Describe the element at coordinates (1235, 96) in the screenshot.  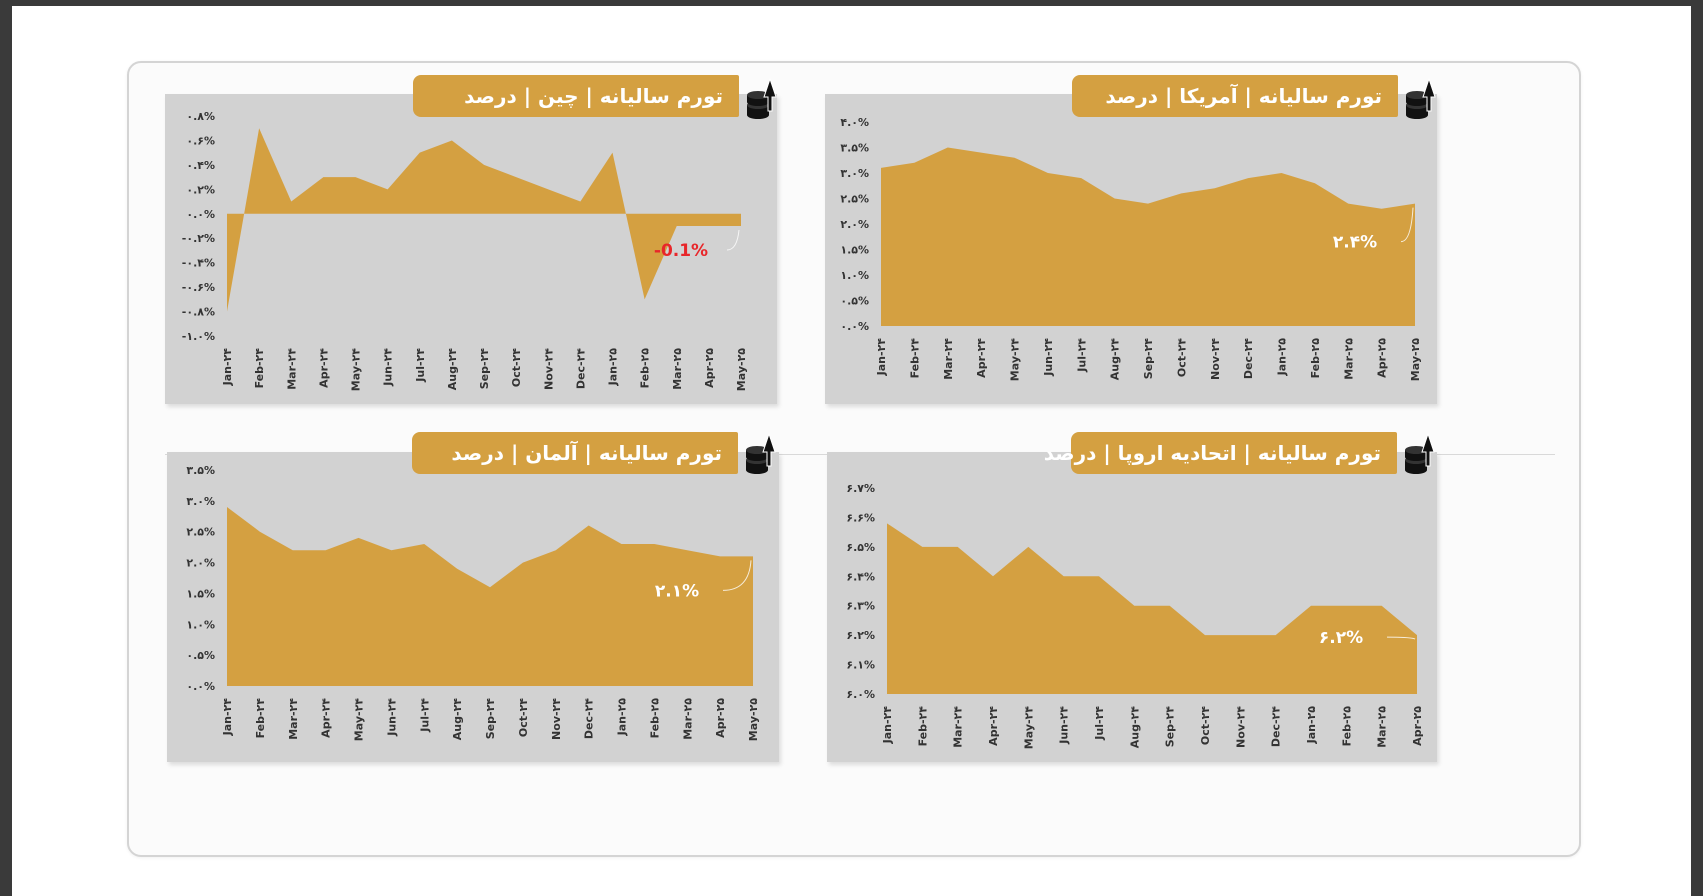
I see `chart-title: تورم سالیانه | آمریکا | درصد` at that location.